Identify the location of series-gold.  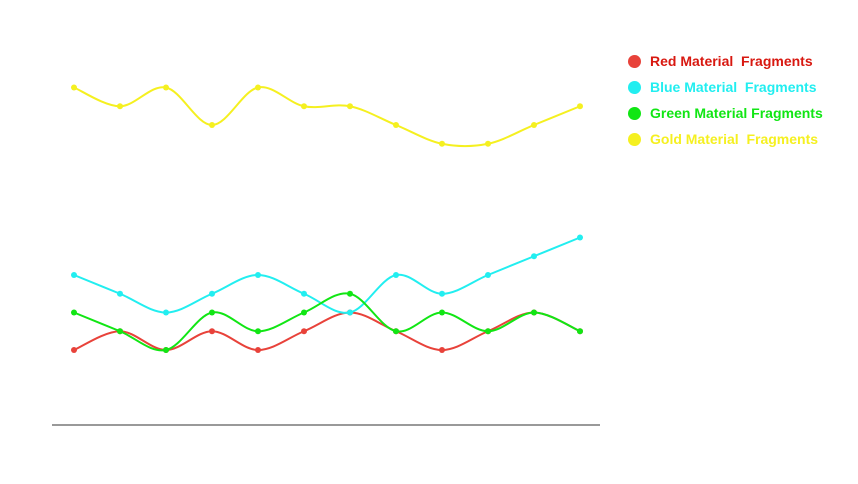
(327, 116).